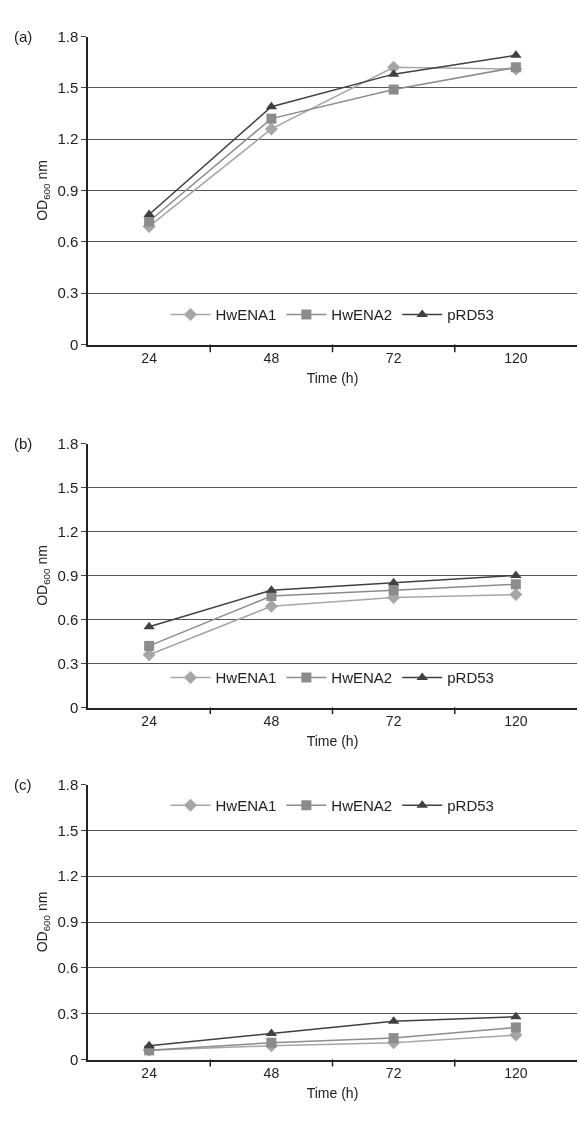  Describe the element at coordinates (23, 443) in the screenshot. I see `chart-title: (b)` at that location.